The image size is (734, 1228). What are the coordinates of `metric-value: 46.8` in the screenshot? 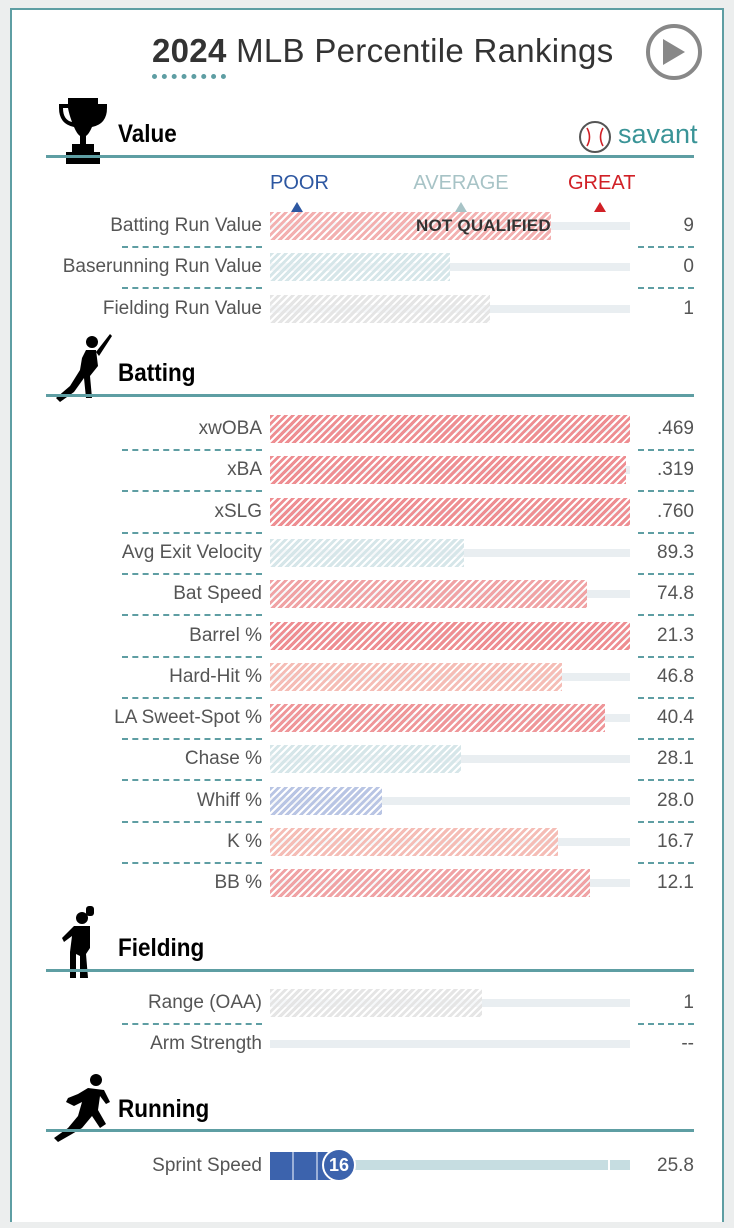 It's located at (675, 676).